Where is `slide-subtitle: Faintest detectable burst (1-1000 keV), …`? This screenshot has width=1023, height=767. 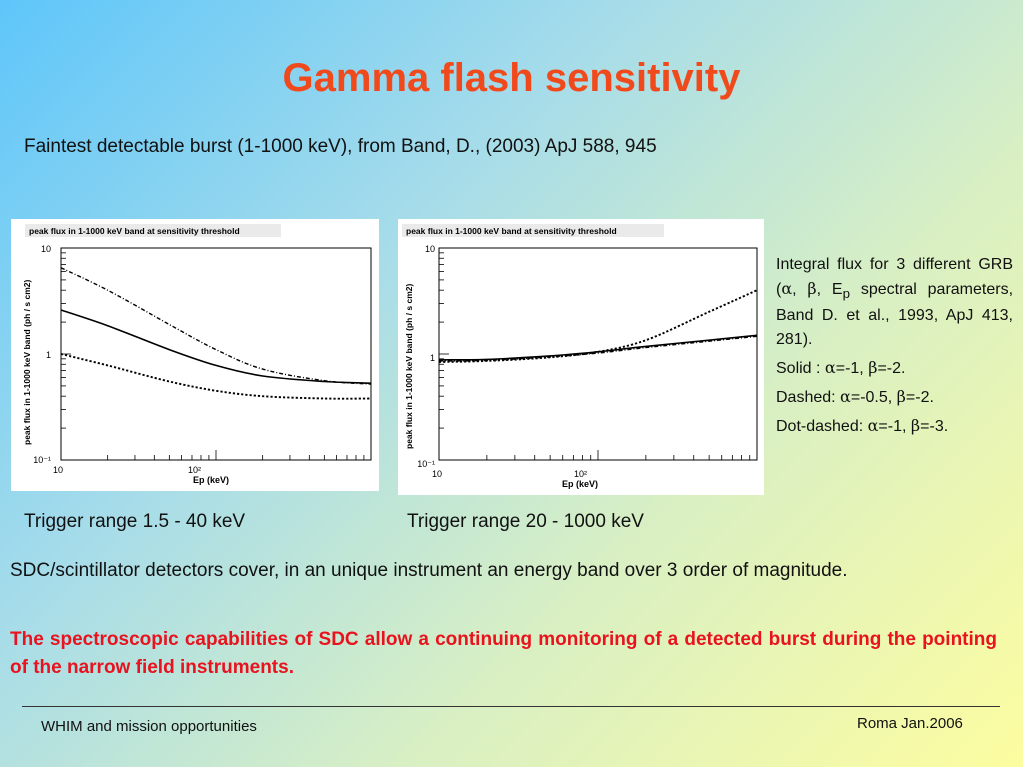 slide-subtitle: Faintest detectable burst (1-1000 keV), … is located at coordinates (340, 146).